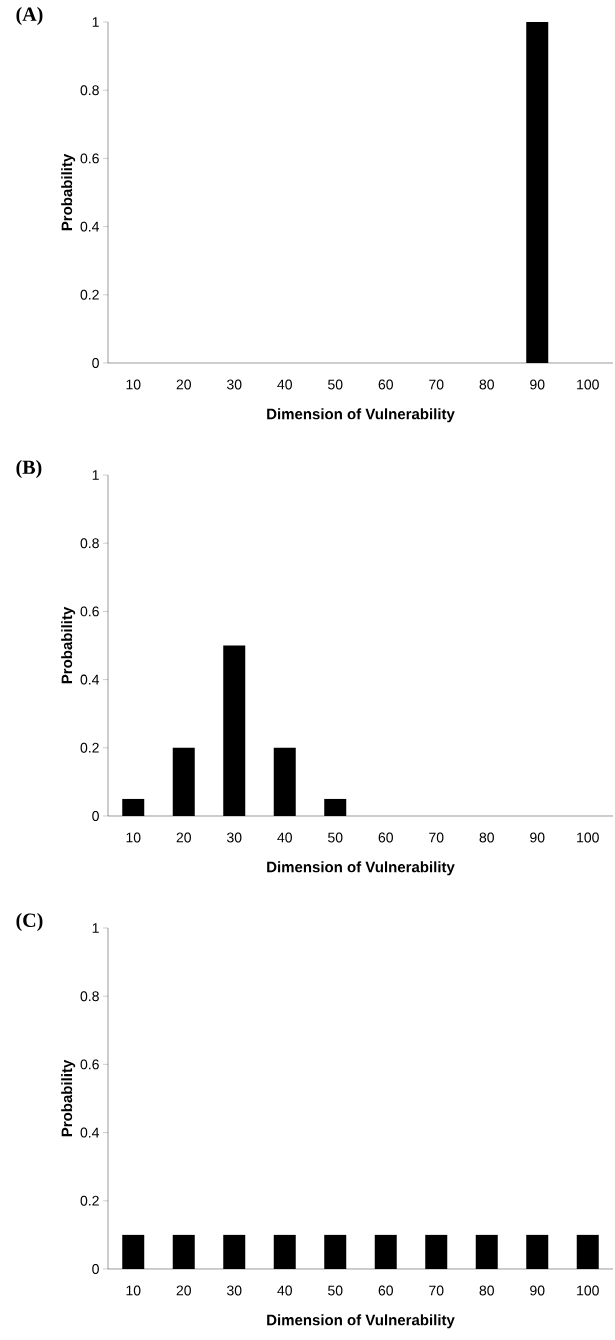 This screenshot has height=1340, width=615. I want to click on chart-title: (C), so click(29, 922).